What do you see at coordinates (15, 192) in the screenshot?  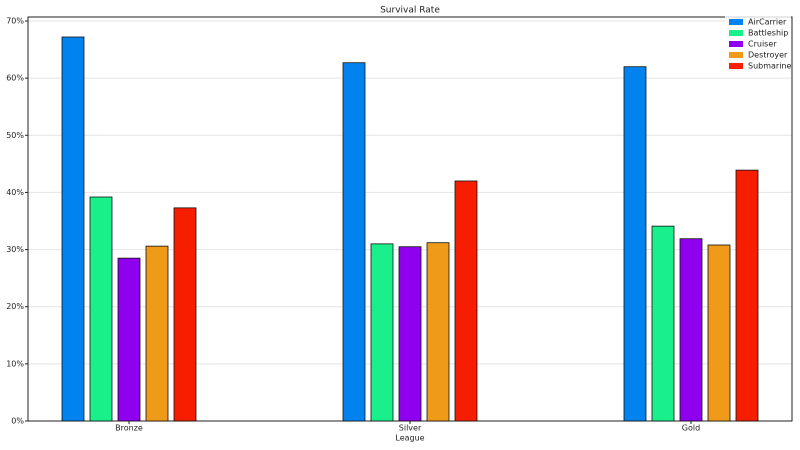 I see `y-tick-label: 40%` at bounding box center [15, 192].